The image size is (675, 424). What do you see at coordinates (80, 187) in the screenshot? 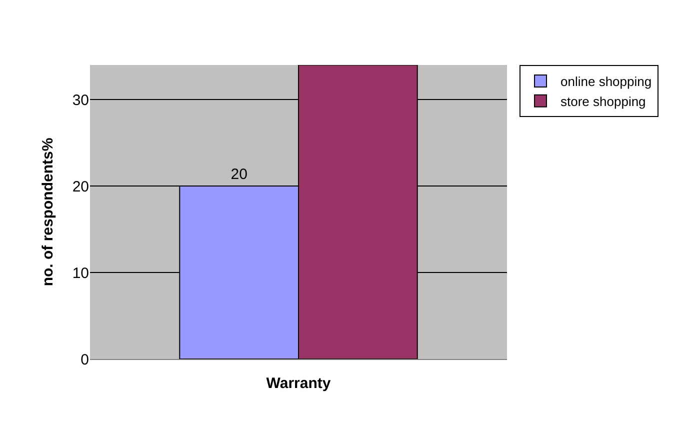
I see `y-tick-label: 20` at bounding box center [80, 187].